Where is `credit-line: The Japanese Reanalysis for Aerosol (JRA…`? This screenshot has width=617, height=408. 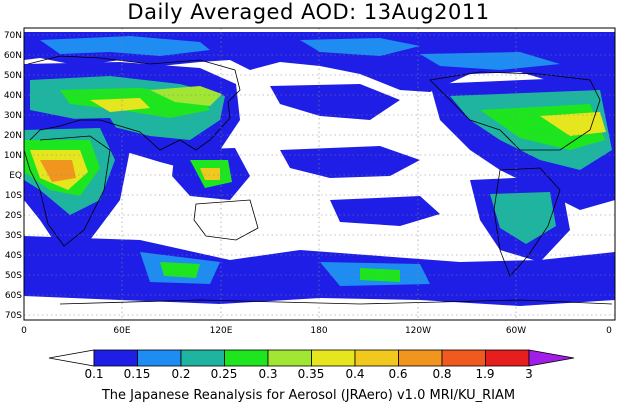
credit-line: The Japanese Reanalysis for Aerosol (JRA… is located at coordinates (308, 395).